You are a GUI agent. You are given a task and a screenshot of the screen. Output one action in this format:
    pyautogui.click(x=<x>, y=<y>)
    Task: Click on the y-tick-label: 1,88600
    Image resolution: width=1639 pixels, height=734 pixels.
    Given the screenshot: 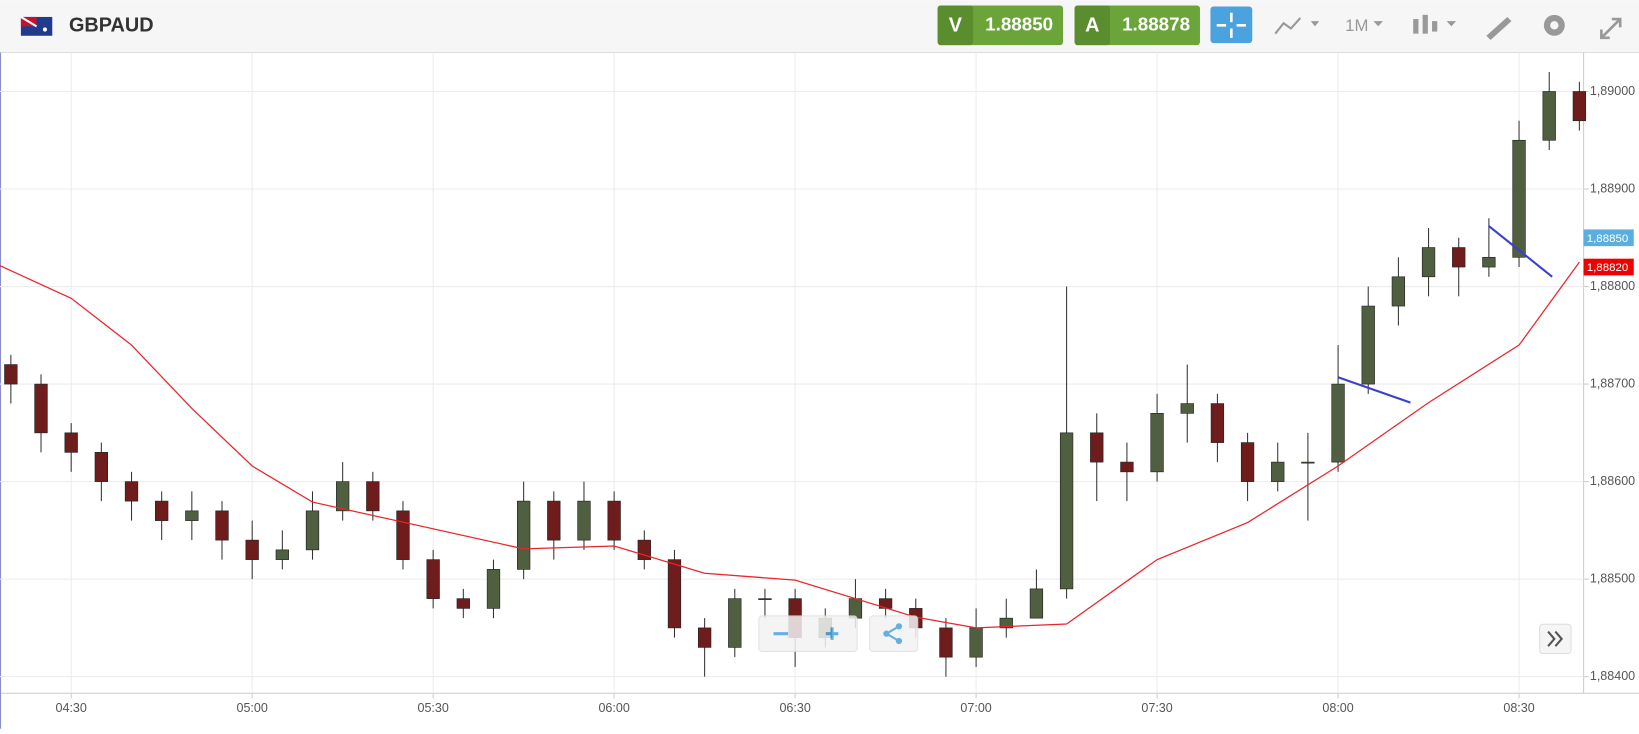 What is the action you would take?
    pyautogui.click(x=1612, y=481)
    